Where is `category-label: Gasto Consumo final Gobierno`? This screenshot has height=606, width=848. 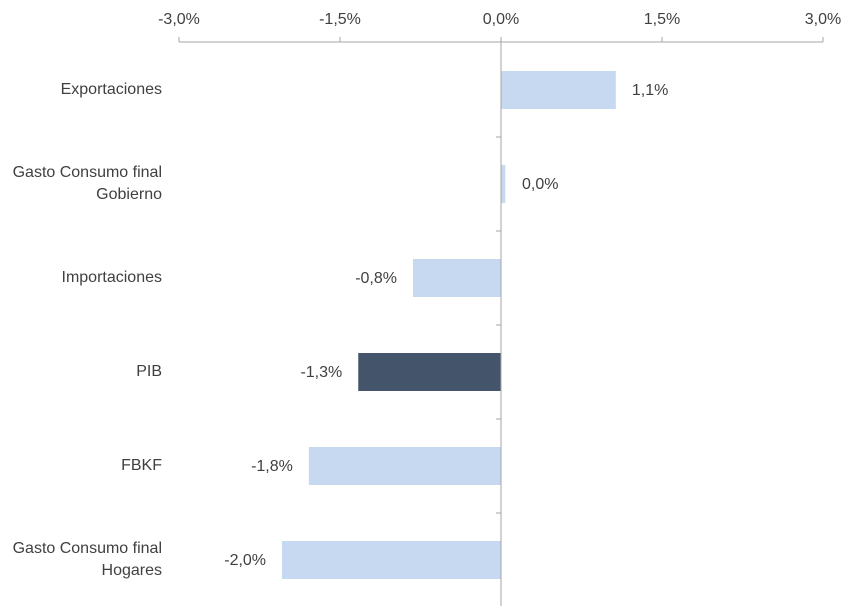
category-label: Gasto Consumo final Gobierno is located at coordinates (87, 183).